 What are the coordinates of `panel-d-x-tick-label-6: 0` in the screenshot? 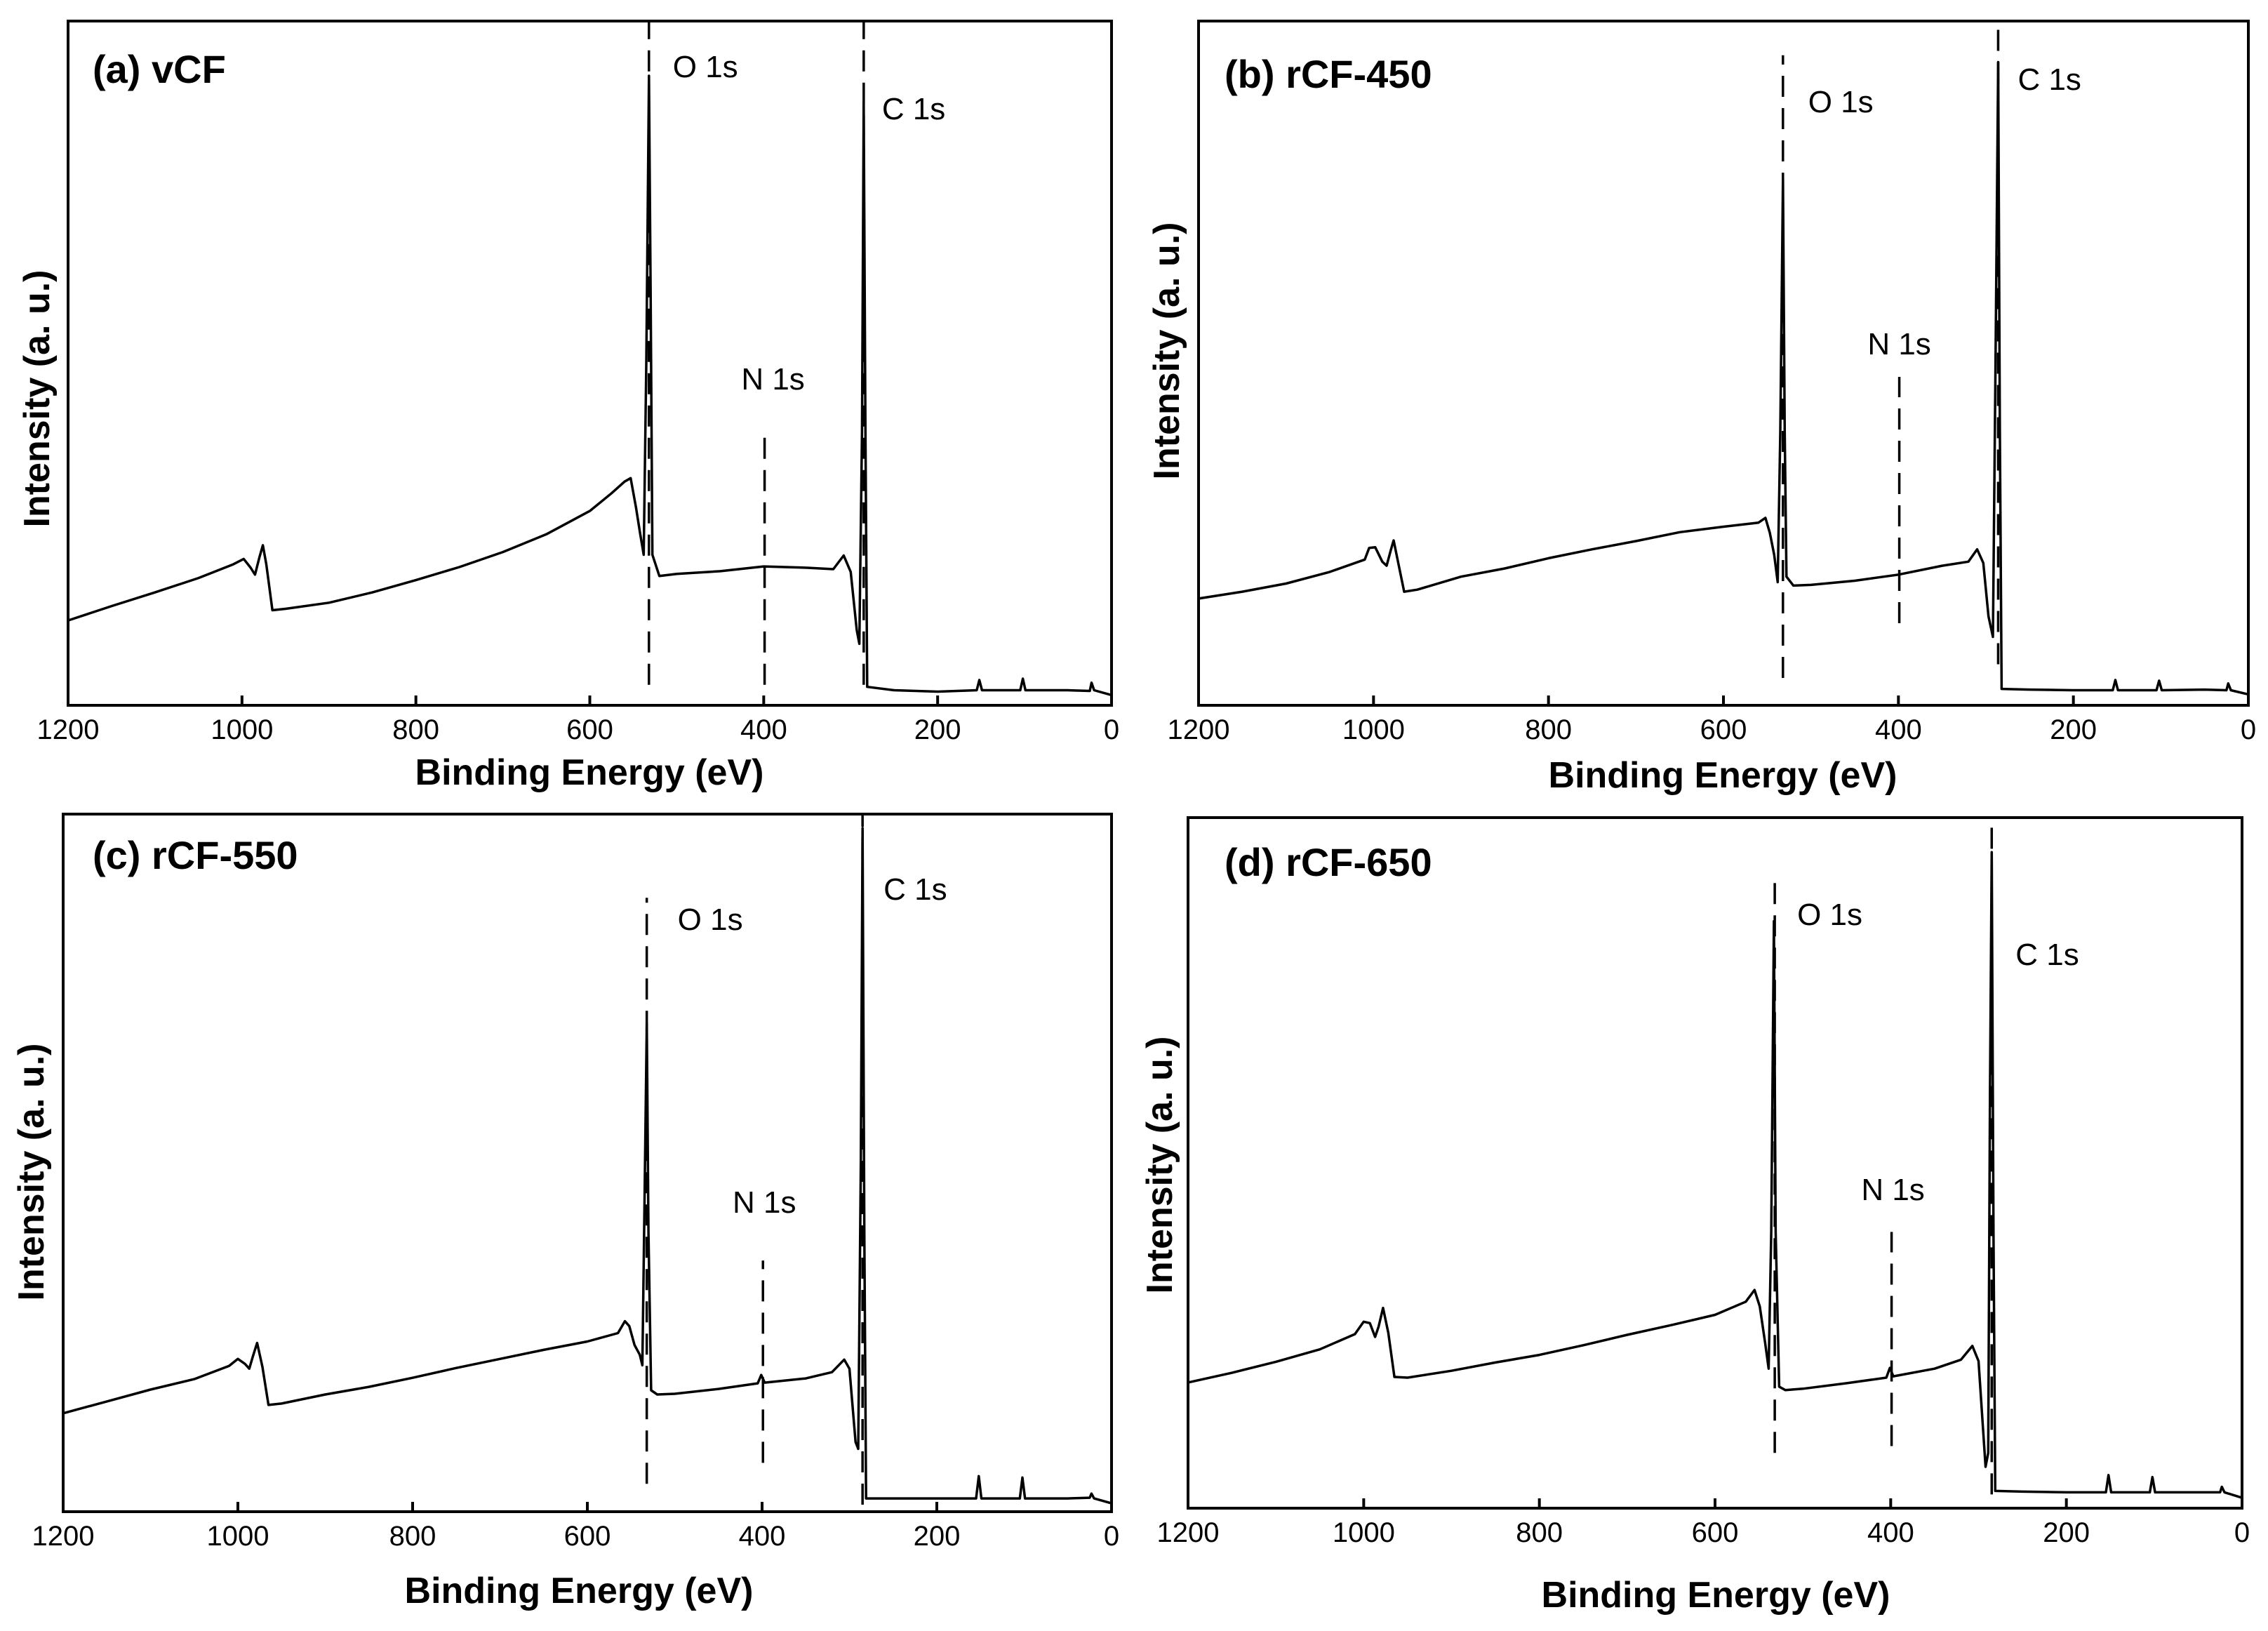 It's located at (2242, 1532).